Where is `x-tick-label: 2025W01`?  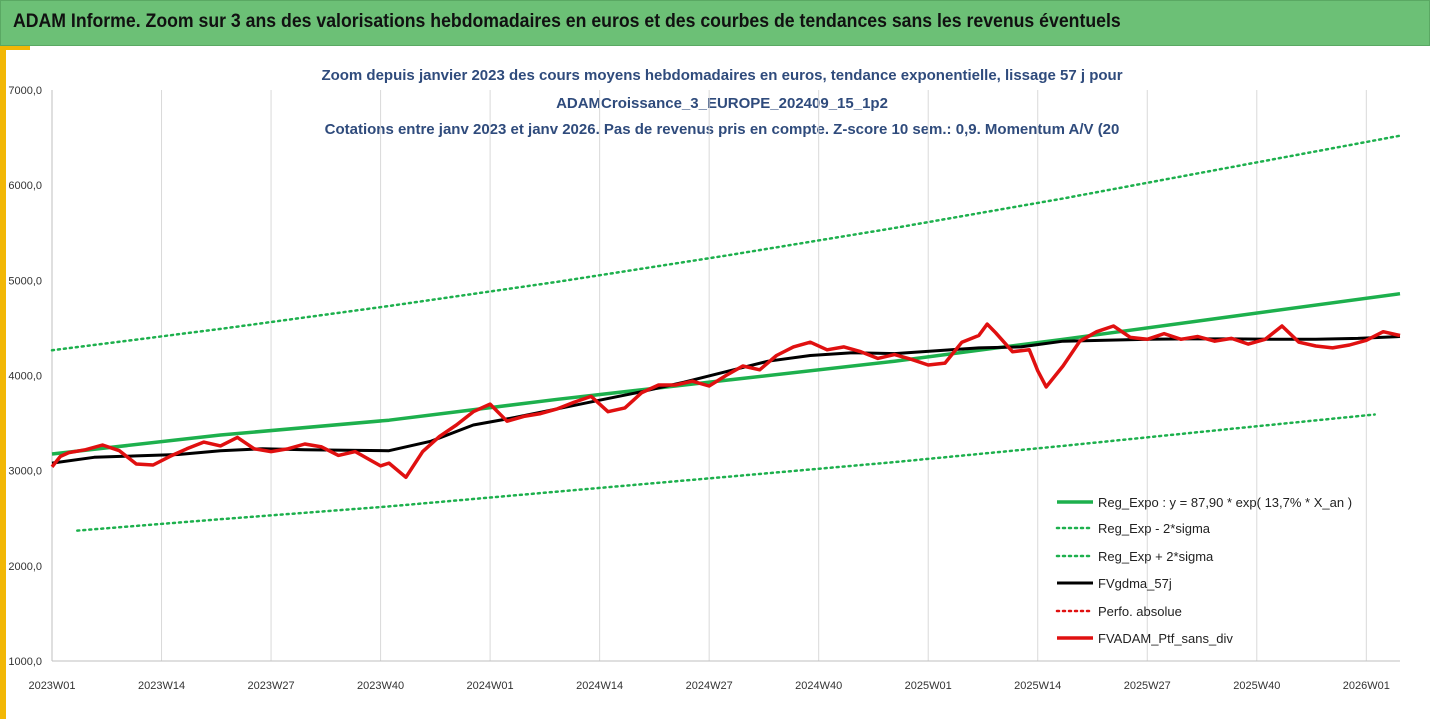 x-tick-label: 2025W01 is located at coordinates (928, 686).